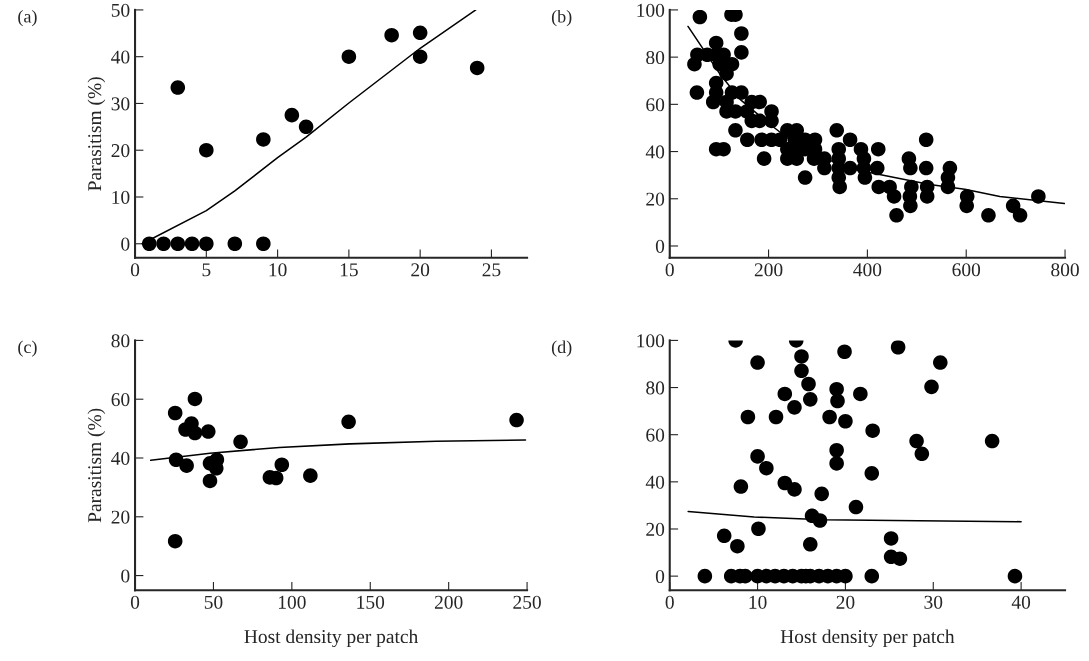 The image size is (1089, 661). What do you see at coordinates (933, 602) in the screenshot?
I see `x-tick-label: 30` at bounding box center [933, 602].